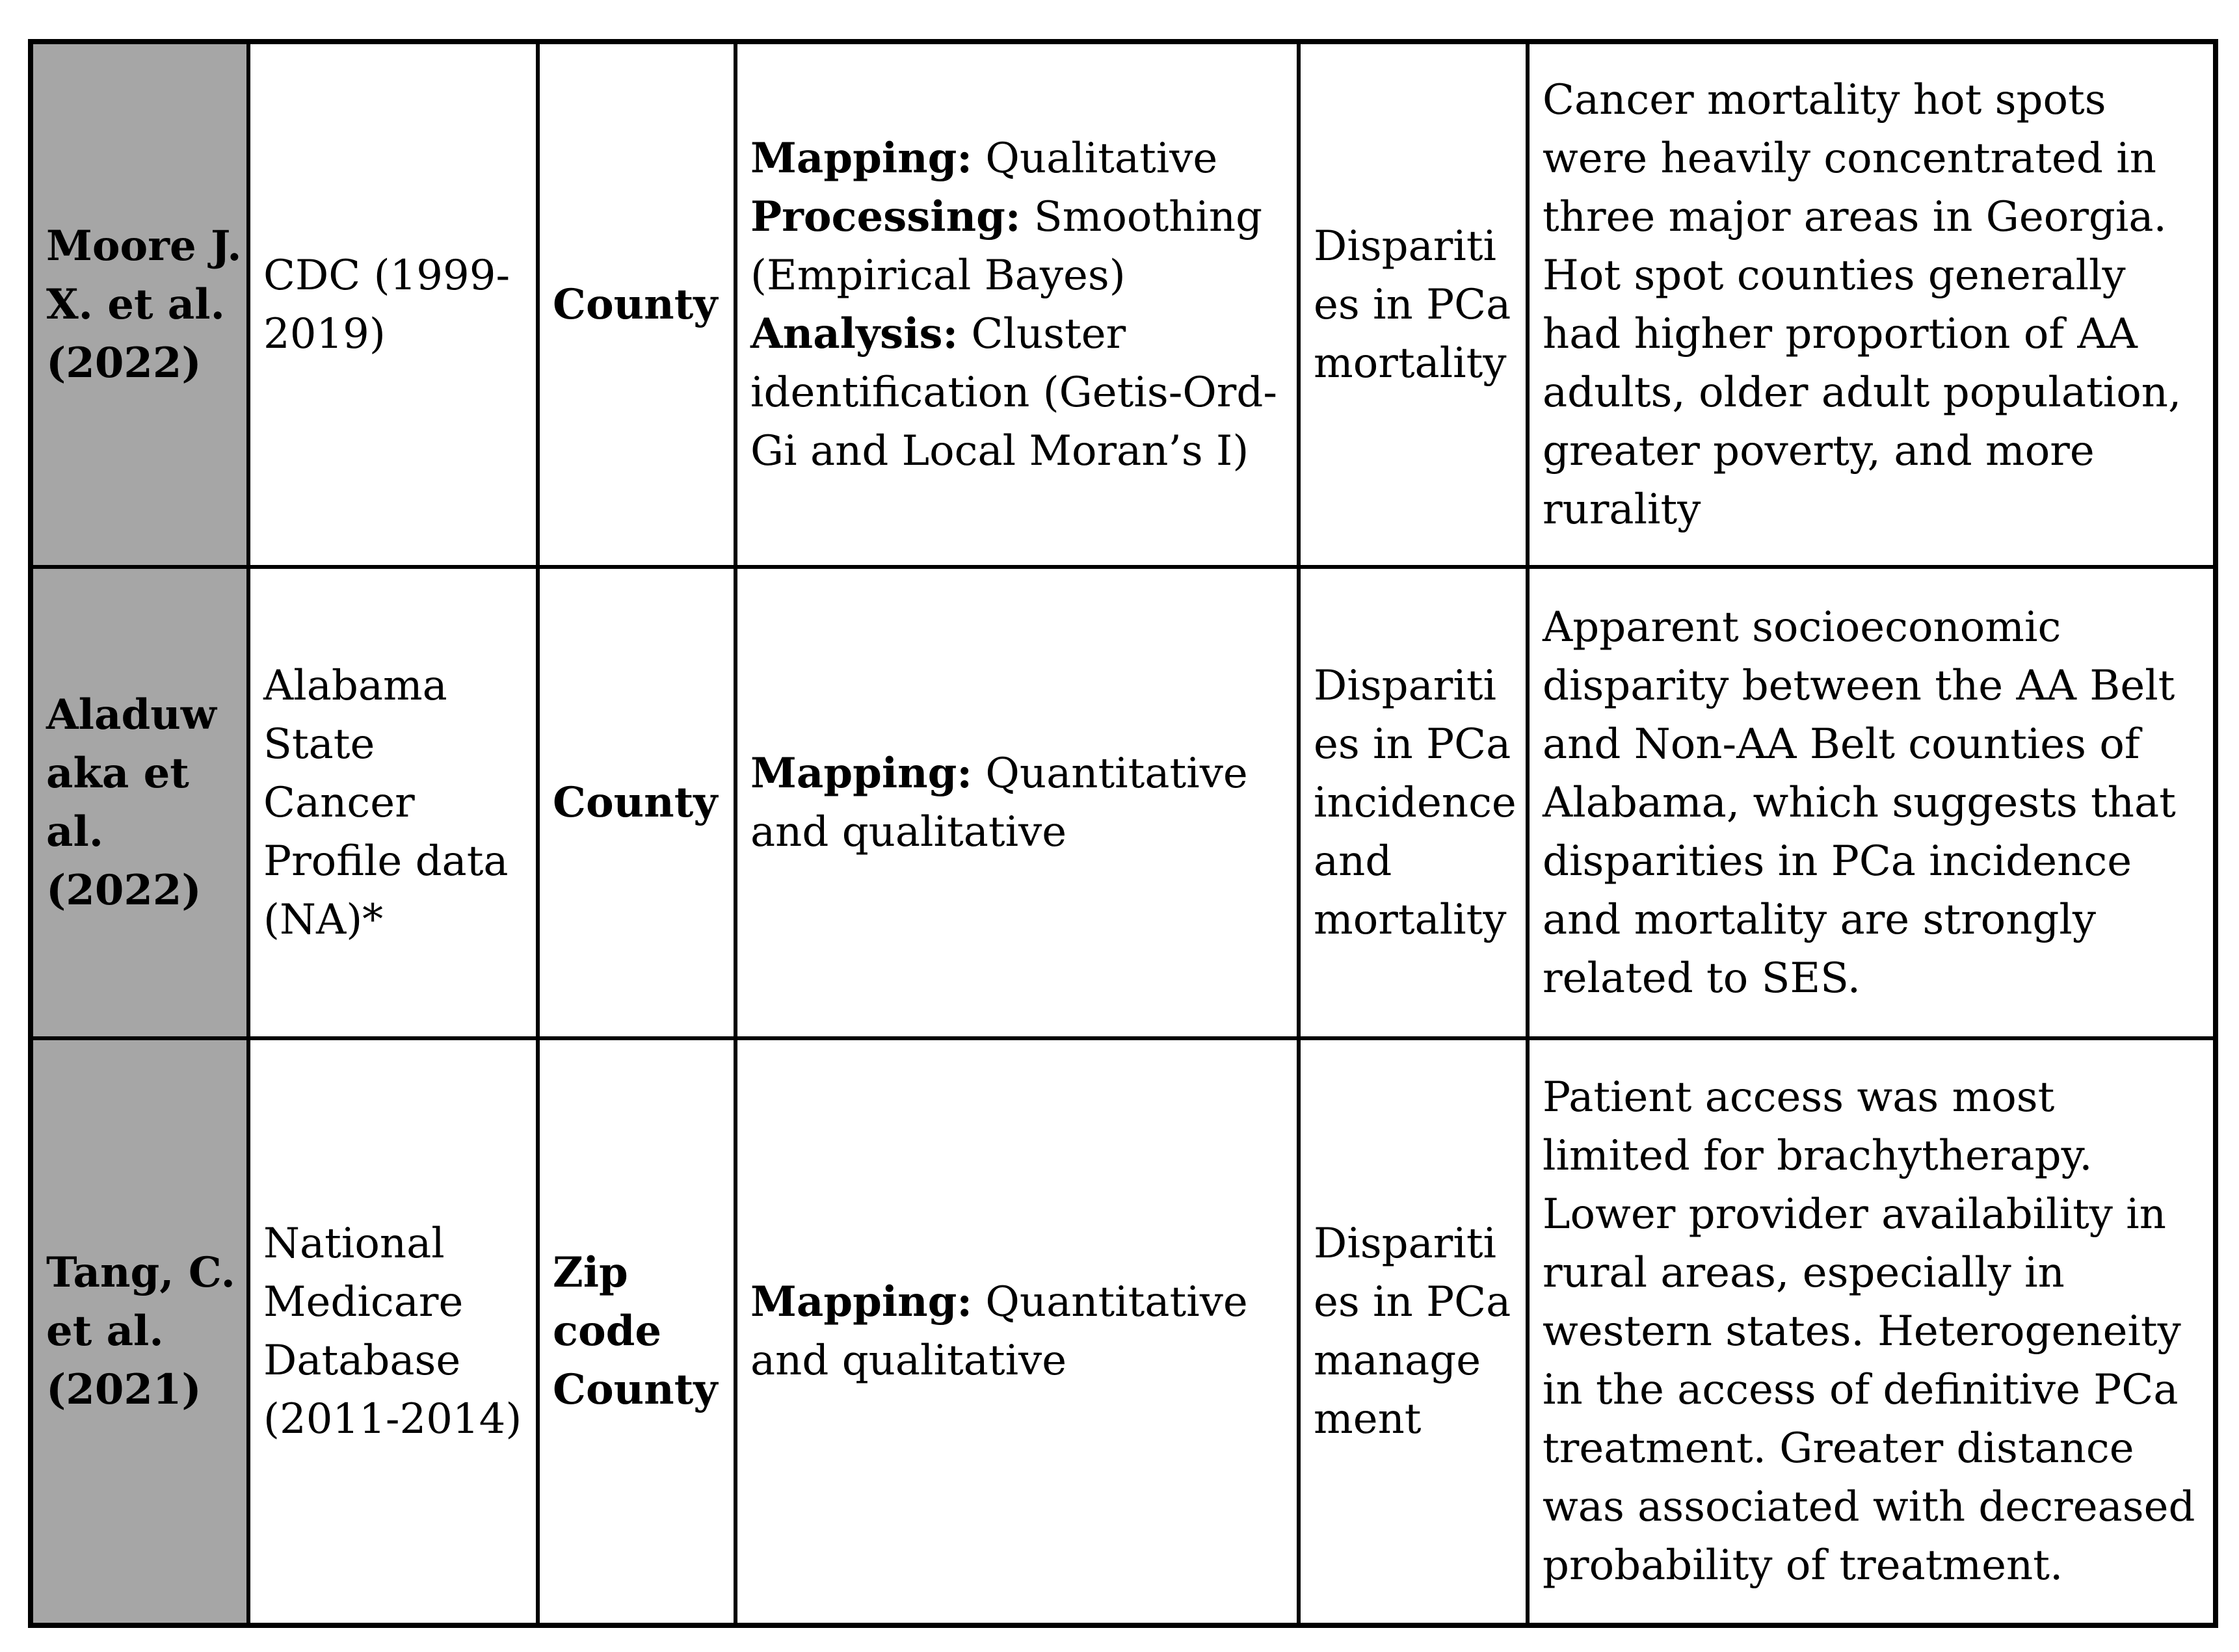  Describe the element at coordinates (855, 333) in the screenshot. I see `method-label: Analysis:` at that location.